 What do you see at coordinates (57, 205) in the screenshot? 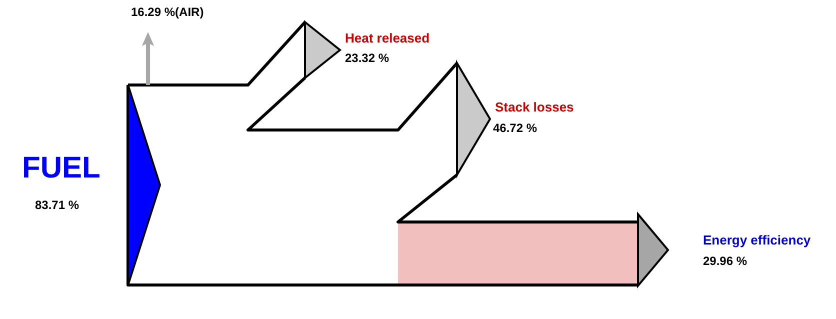
I see `data-label: 83.71 %` at bounding box center [57, 205].